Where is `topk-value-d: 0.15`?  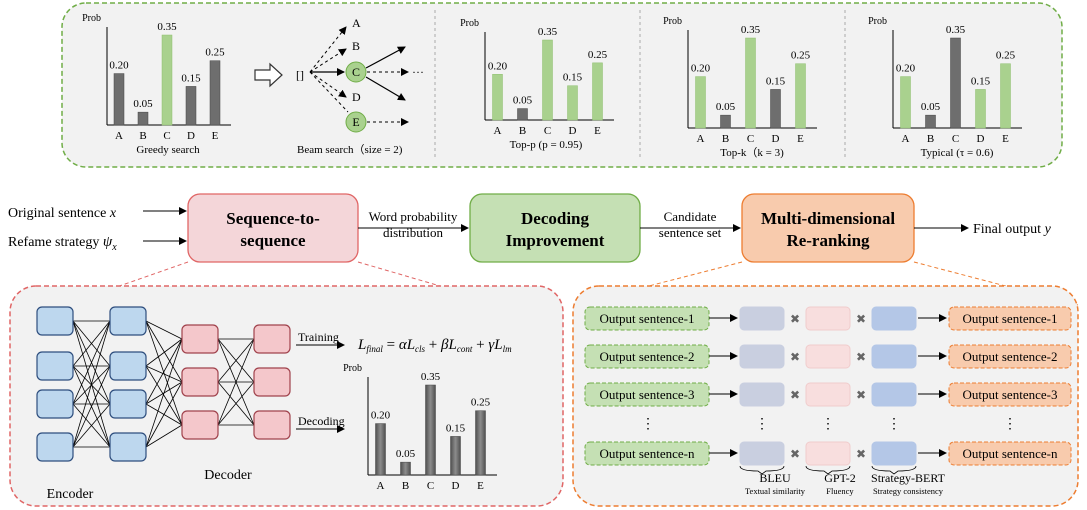
topk-value-d: 0.15 is located at coordinates (776, 81).